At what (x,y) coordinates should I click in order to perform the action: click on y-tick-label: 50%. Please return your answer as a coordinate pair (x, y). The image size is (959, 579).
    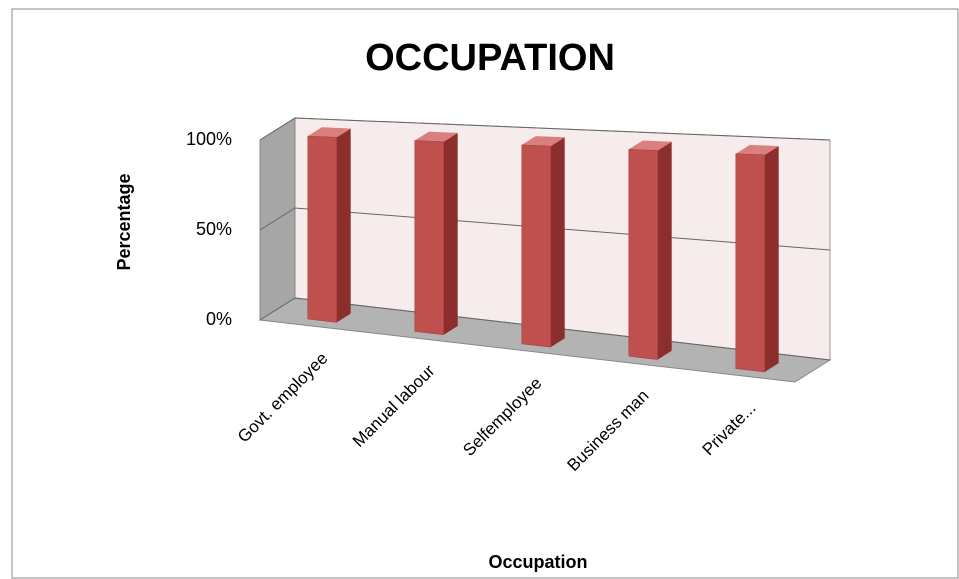
    Looking at the image, I should click on (214, 229).